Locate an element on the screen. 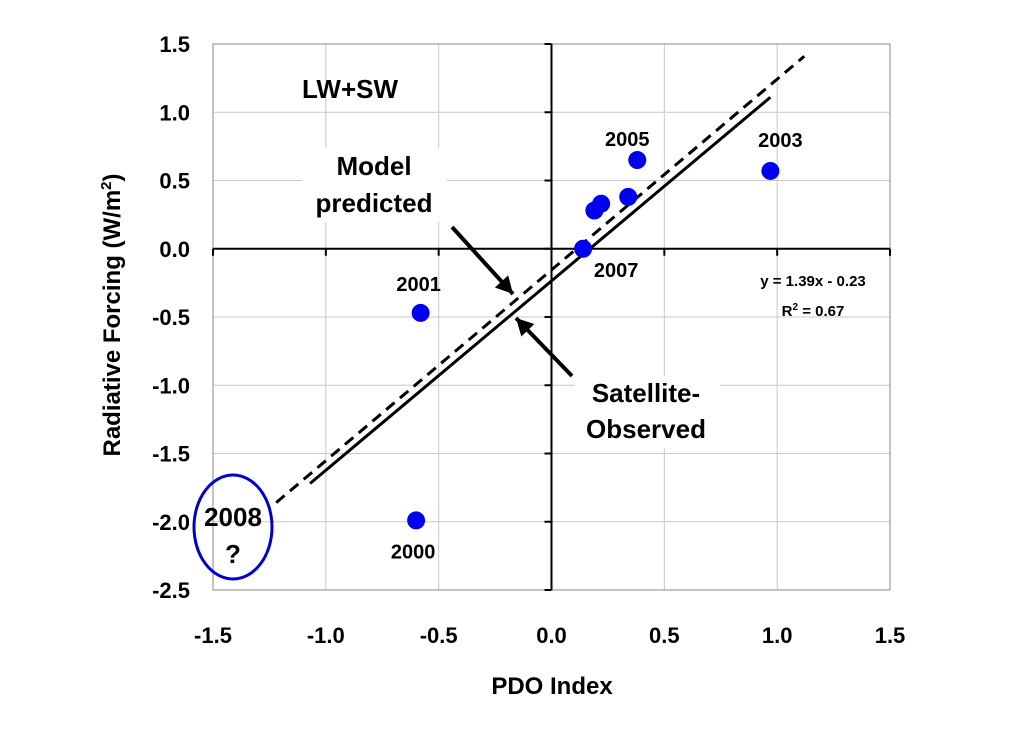  point-label: 2001 is located at coordinates (418, 285).